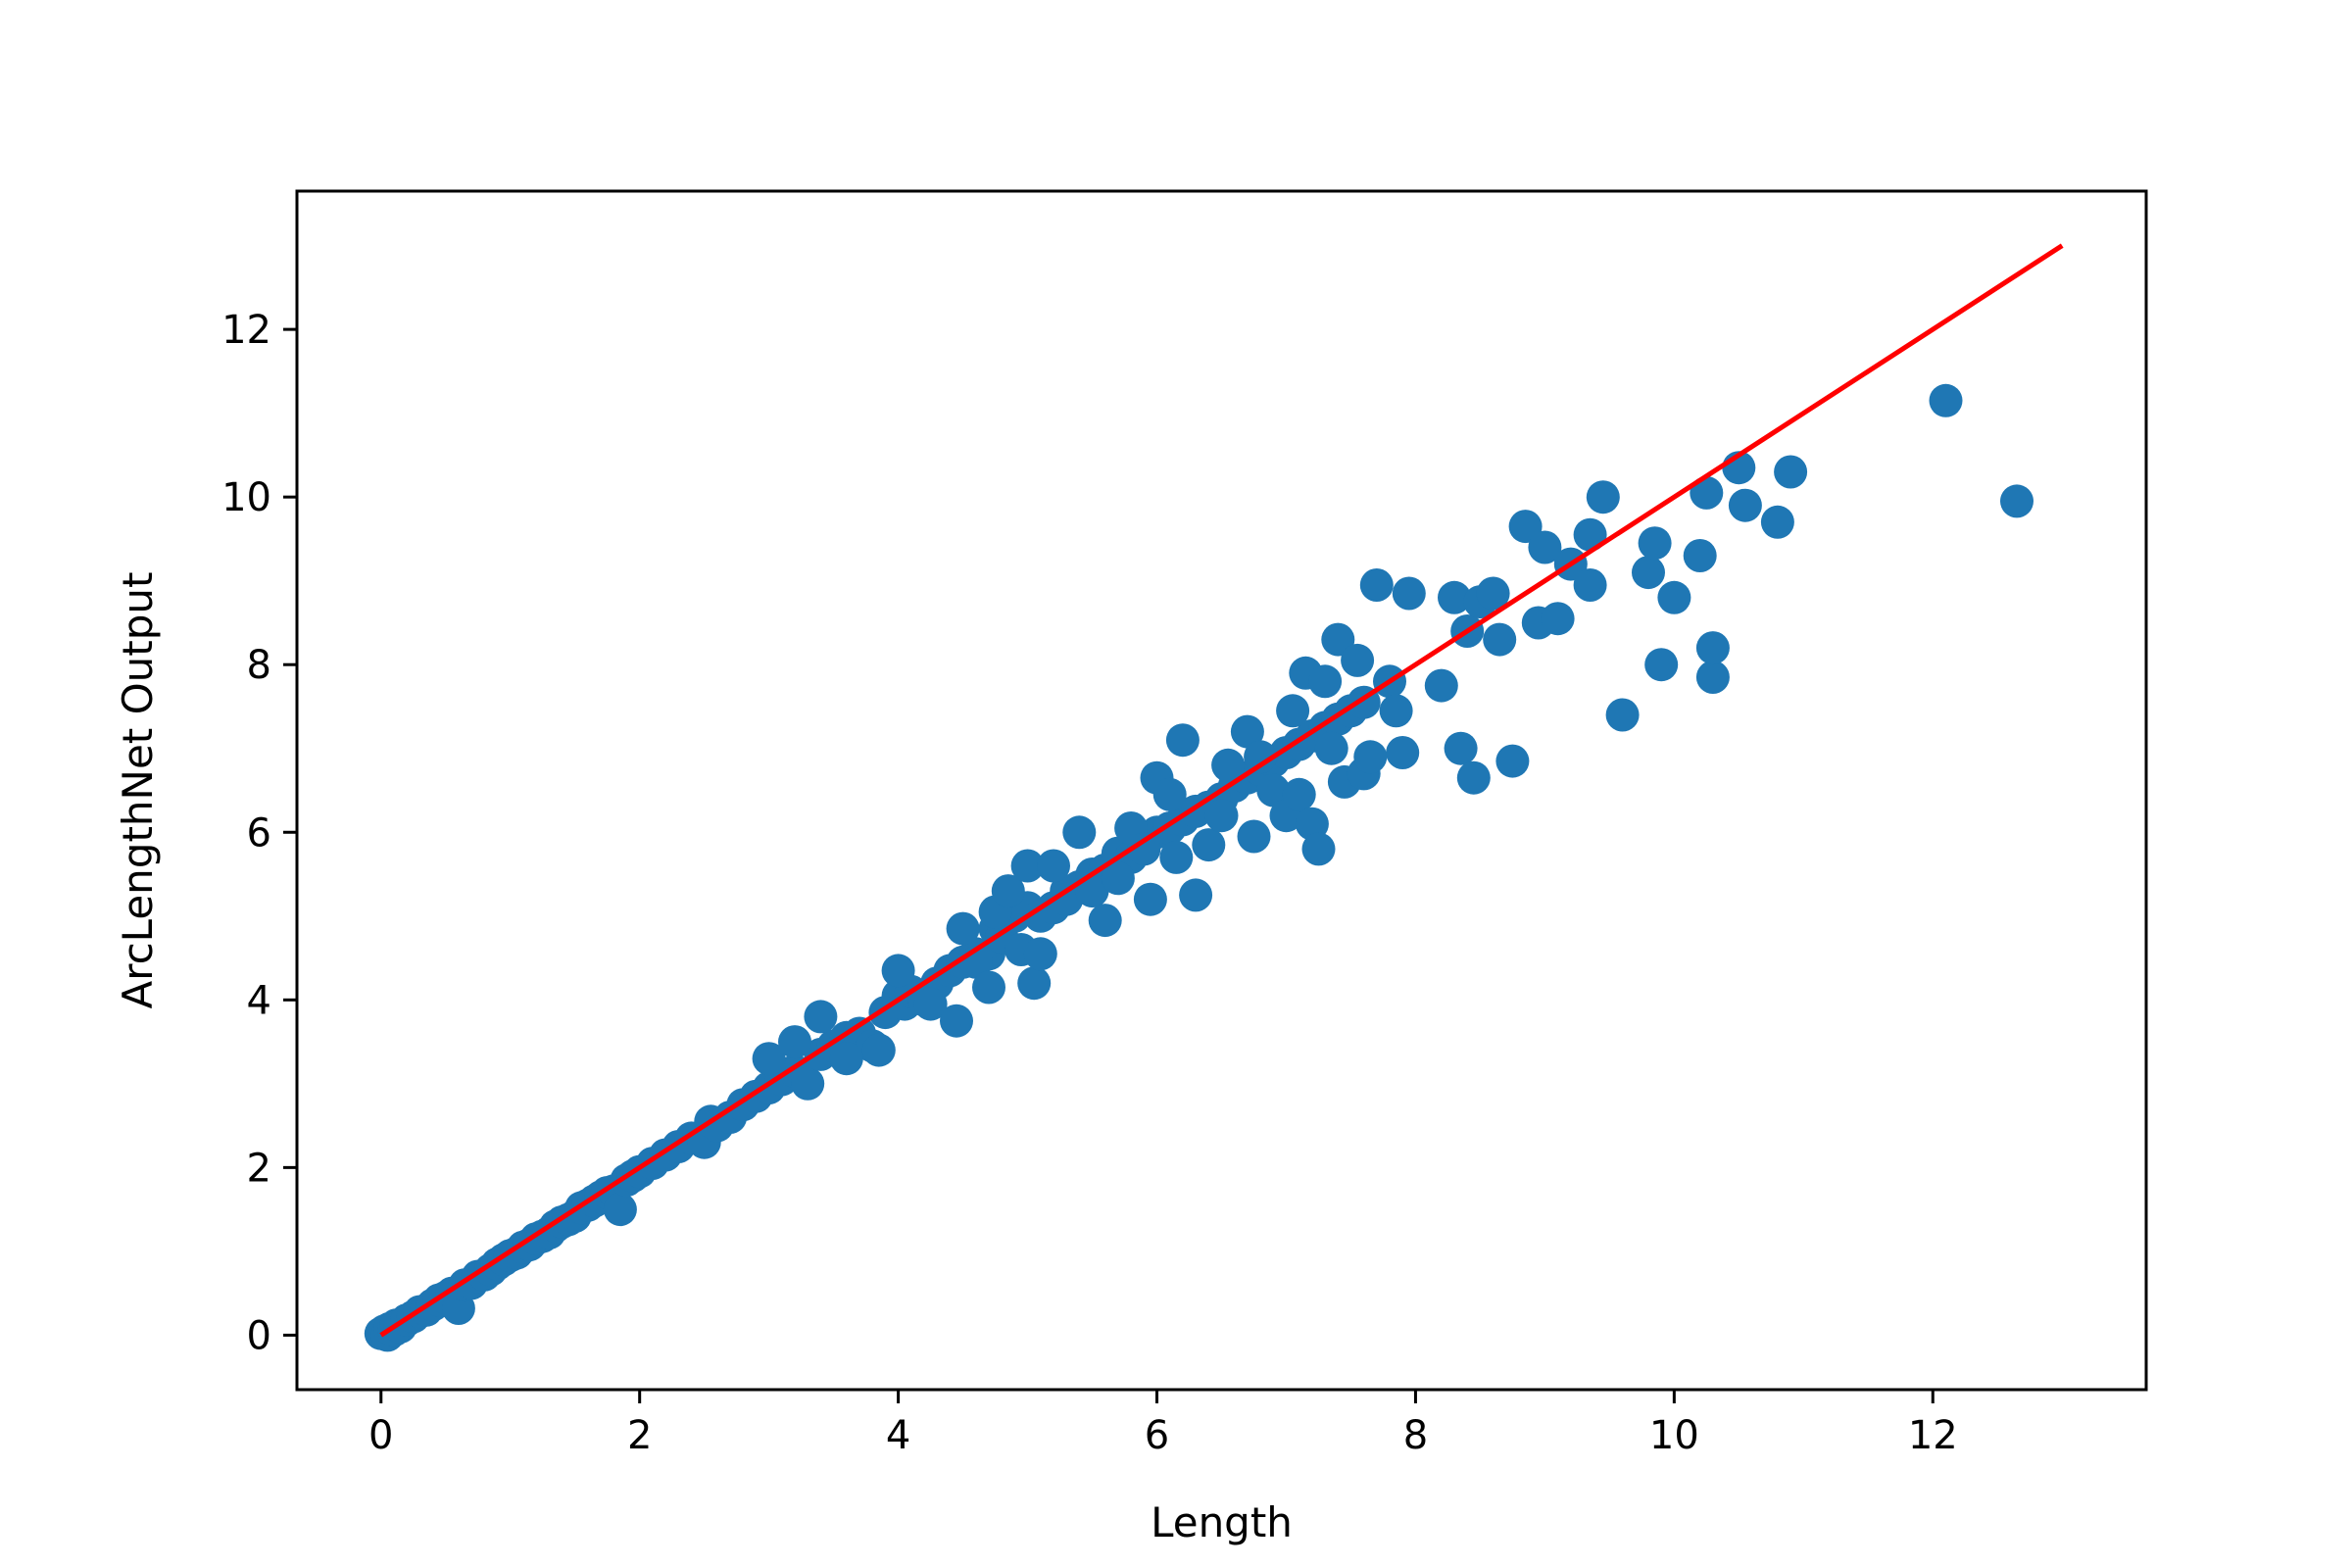 The width and height of the screenshot is (2352, 1568). What do you see at coordinates (259, 1335) in the screenshot?
I see `y-tick-label: 0` at bounding box center [259, 1335].